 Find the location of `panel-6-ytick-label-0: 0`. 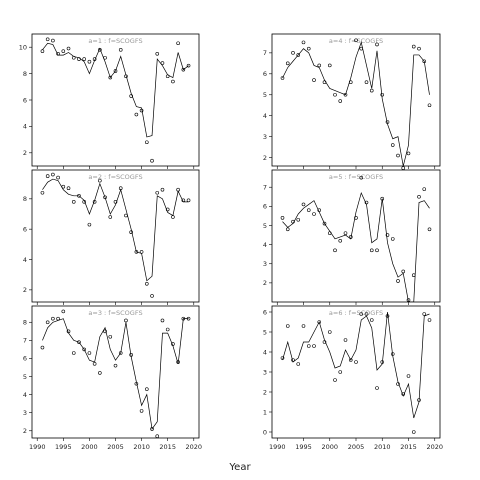

panel-6-ytick-label-0: 0 is located at coordinates (265, 432).